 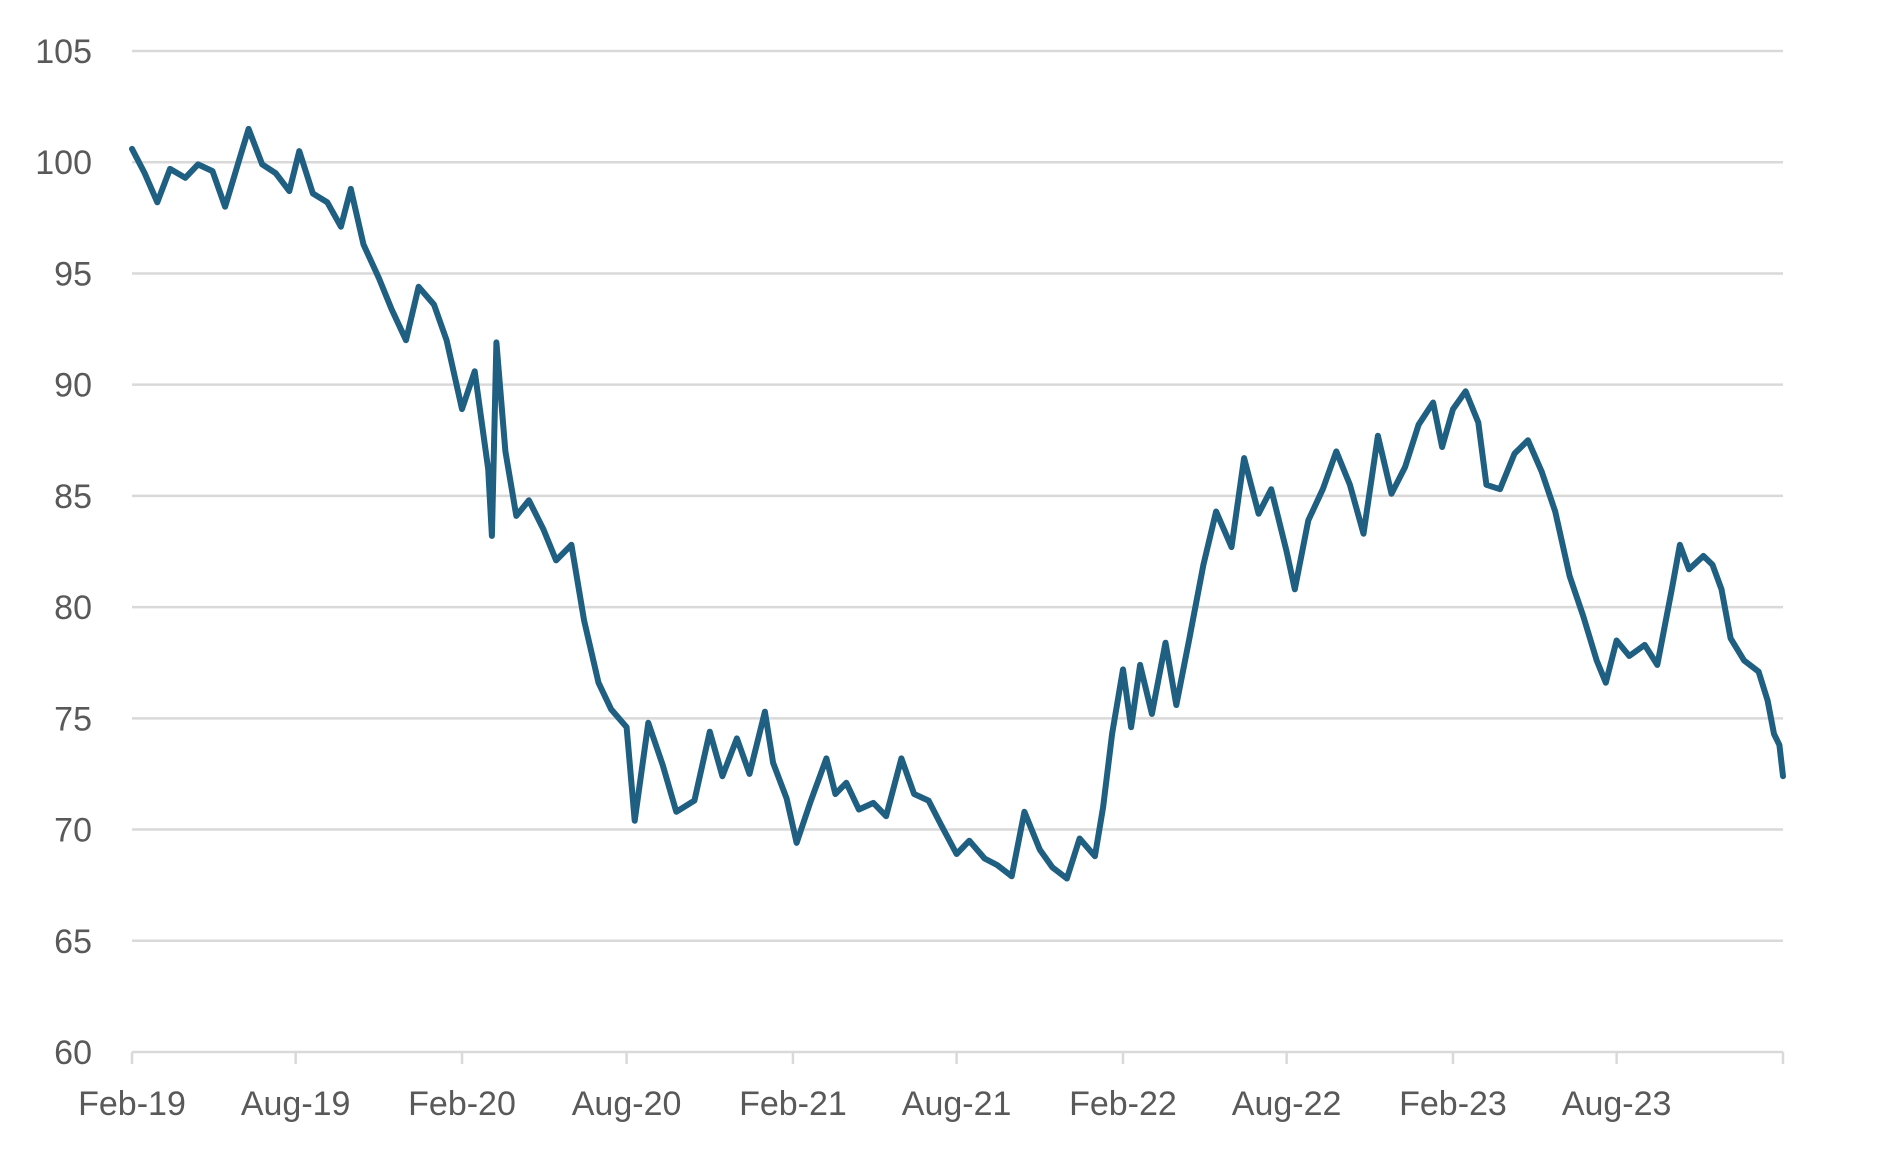 I want to click on y-tick-label: 65, so click(x=73, y=942).